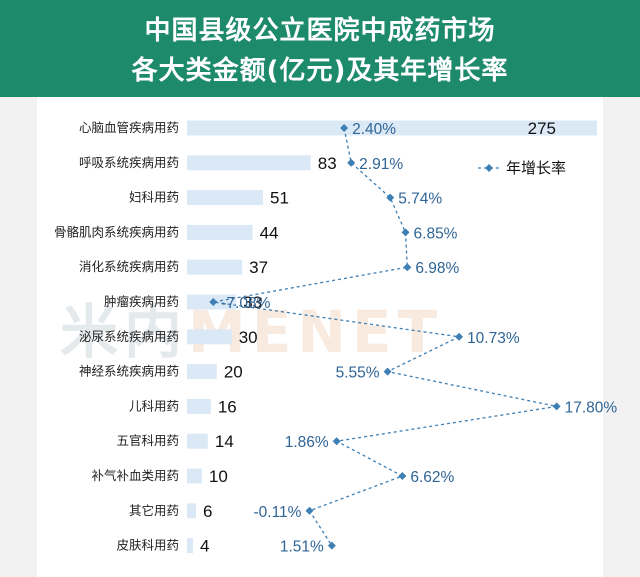  Describe the element at coordinates (307, 442) in the screenshot. I see `growth-label: 1.86%` at that location.